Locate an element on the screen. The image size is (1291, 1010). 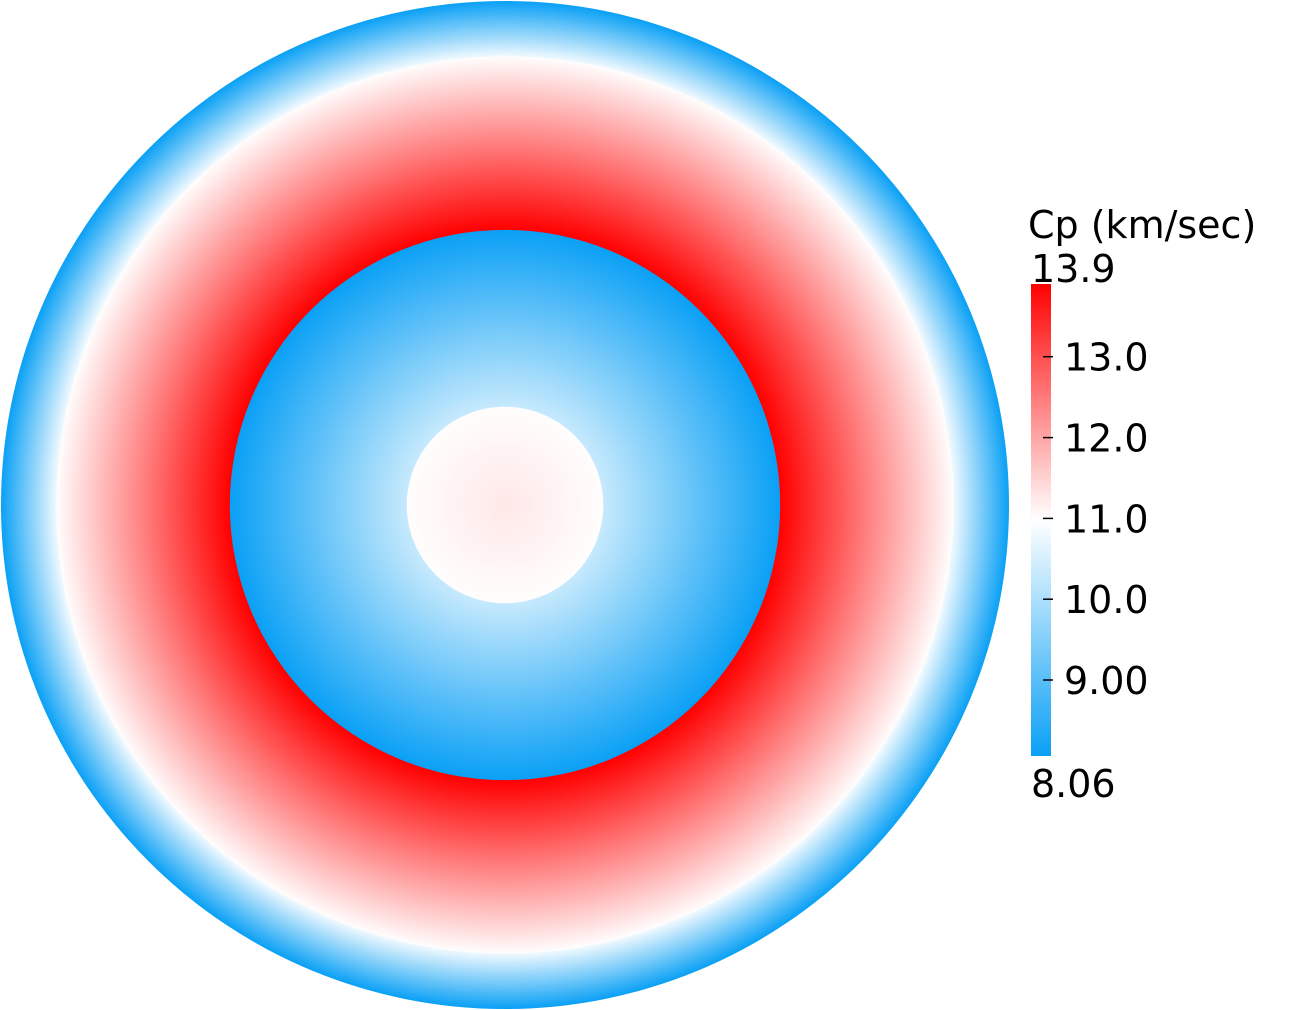
colorbar-max-label: 13.9 is located at coordinates (1073, 269).